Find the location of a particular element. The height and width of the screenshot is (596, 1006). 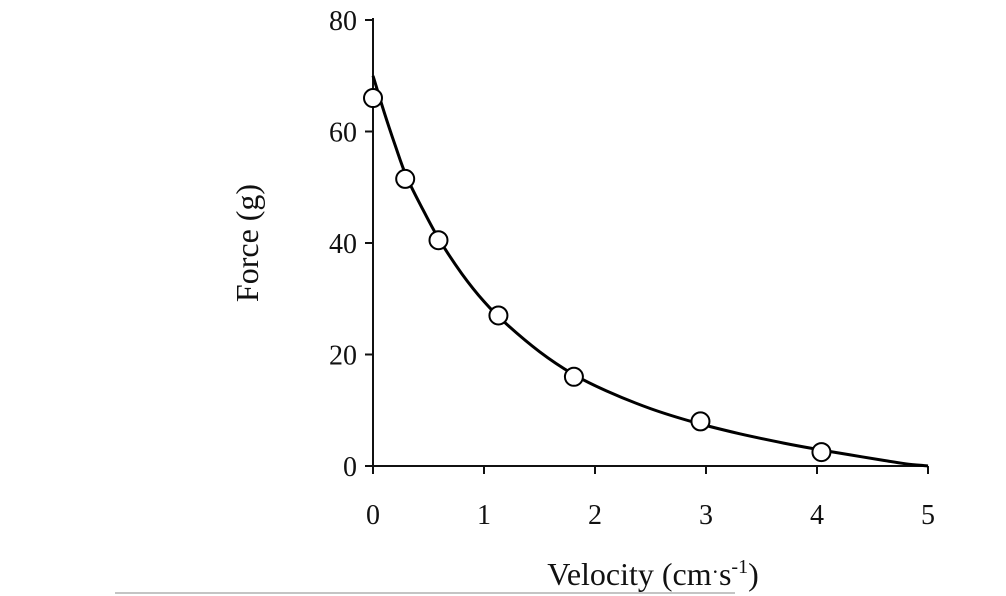

y-tick-label: 20 is located at coordinates (343, 356).